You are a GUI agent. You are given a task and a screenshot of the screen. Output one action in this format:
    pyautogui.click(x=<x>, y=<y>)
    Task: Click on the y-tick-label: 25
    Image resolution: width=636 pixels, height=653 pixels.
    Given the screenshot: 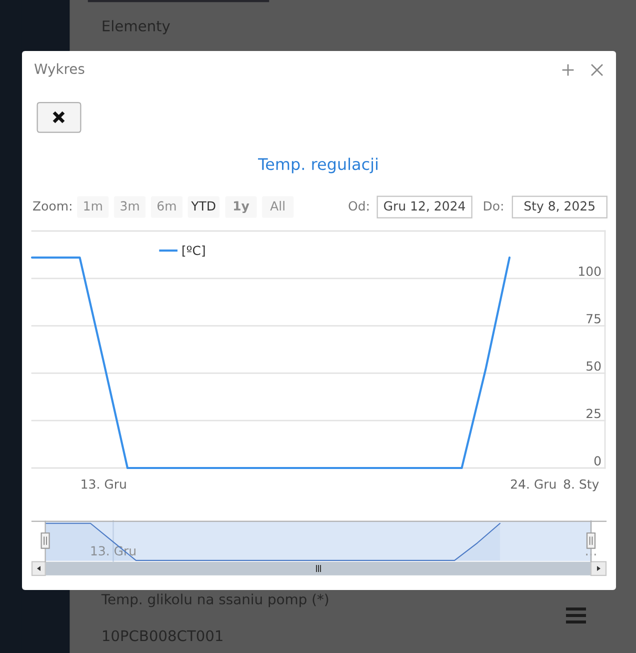 What is the action you would take?
    pyautogui.click(x=593, y=413)
    